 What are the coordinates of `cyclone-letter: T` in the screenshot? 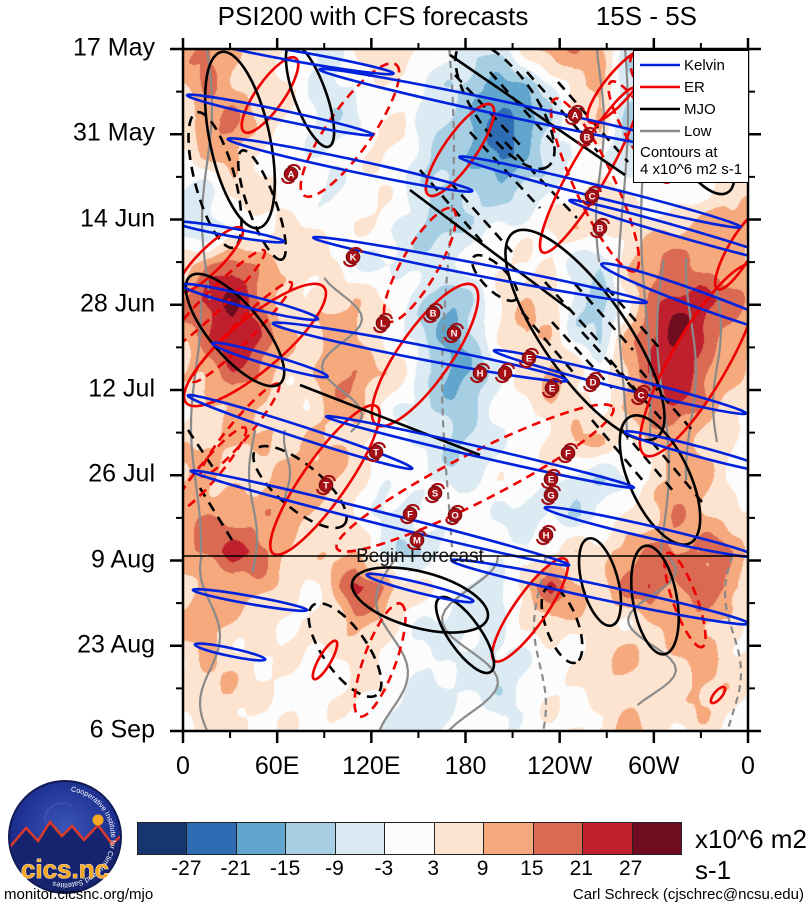 It's located at (376, 452).